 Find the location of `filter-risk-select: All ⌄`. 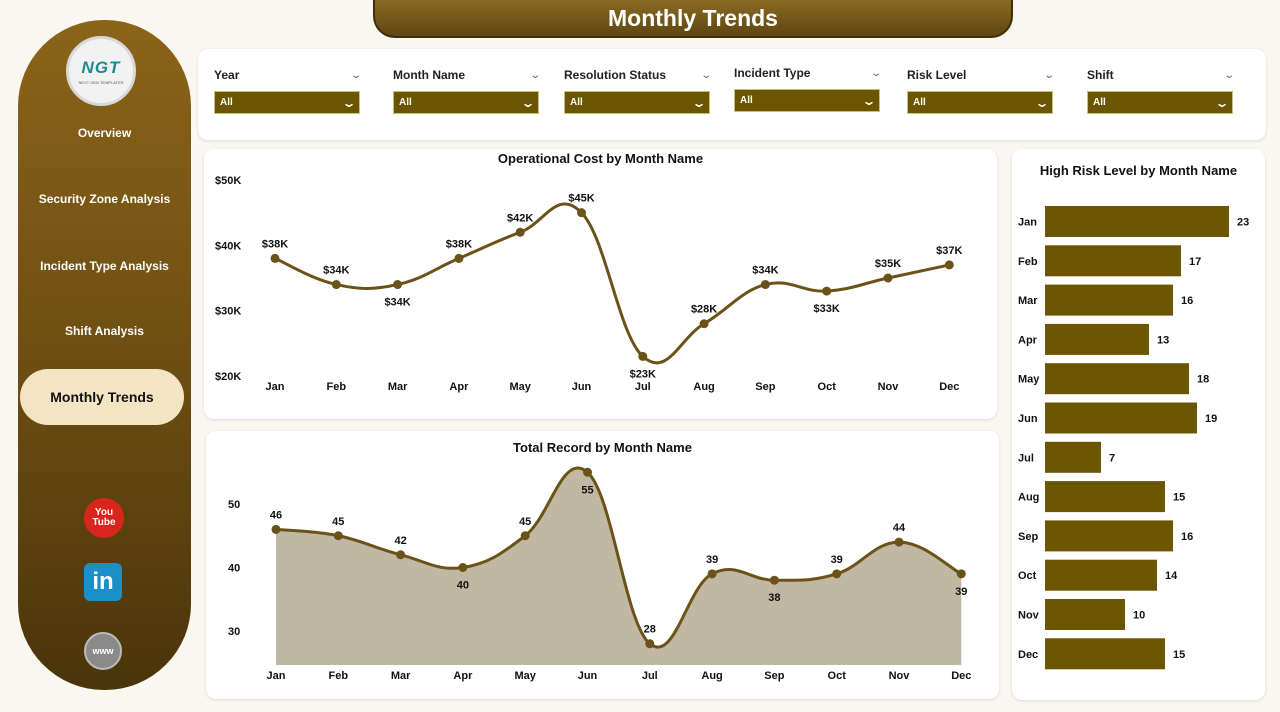

filter-risk-select: All ⌄ is located at coordinates (980, 102).